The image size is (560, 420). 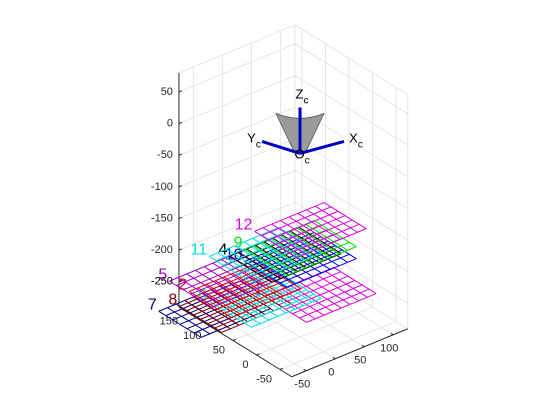 I want to click on y-tick-label: 50, so click(x=219, y=350).